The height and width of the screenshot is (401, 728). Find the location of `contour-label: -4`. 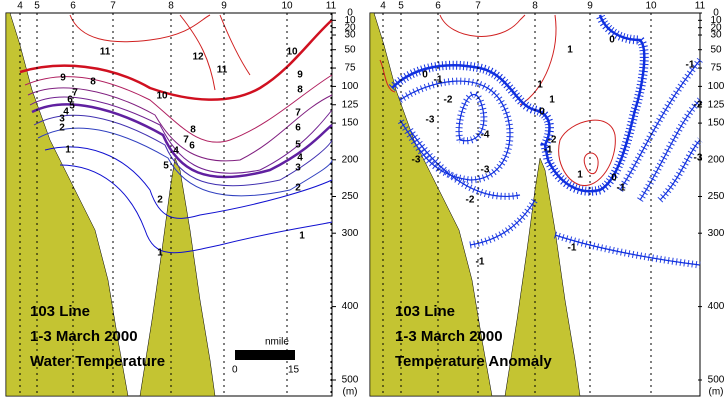

contour-label: -4 is located at coordinates (485, 135).